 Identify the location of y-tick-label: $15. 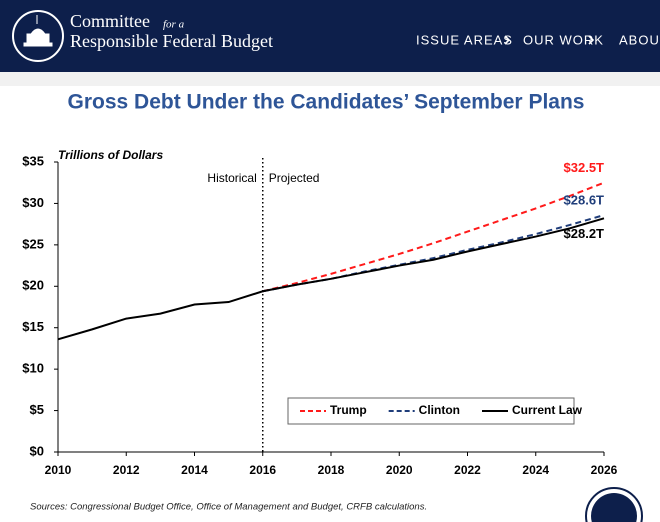
(33, 326).